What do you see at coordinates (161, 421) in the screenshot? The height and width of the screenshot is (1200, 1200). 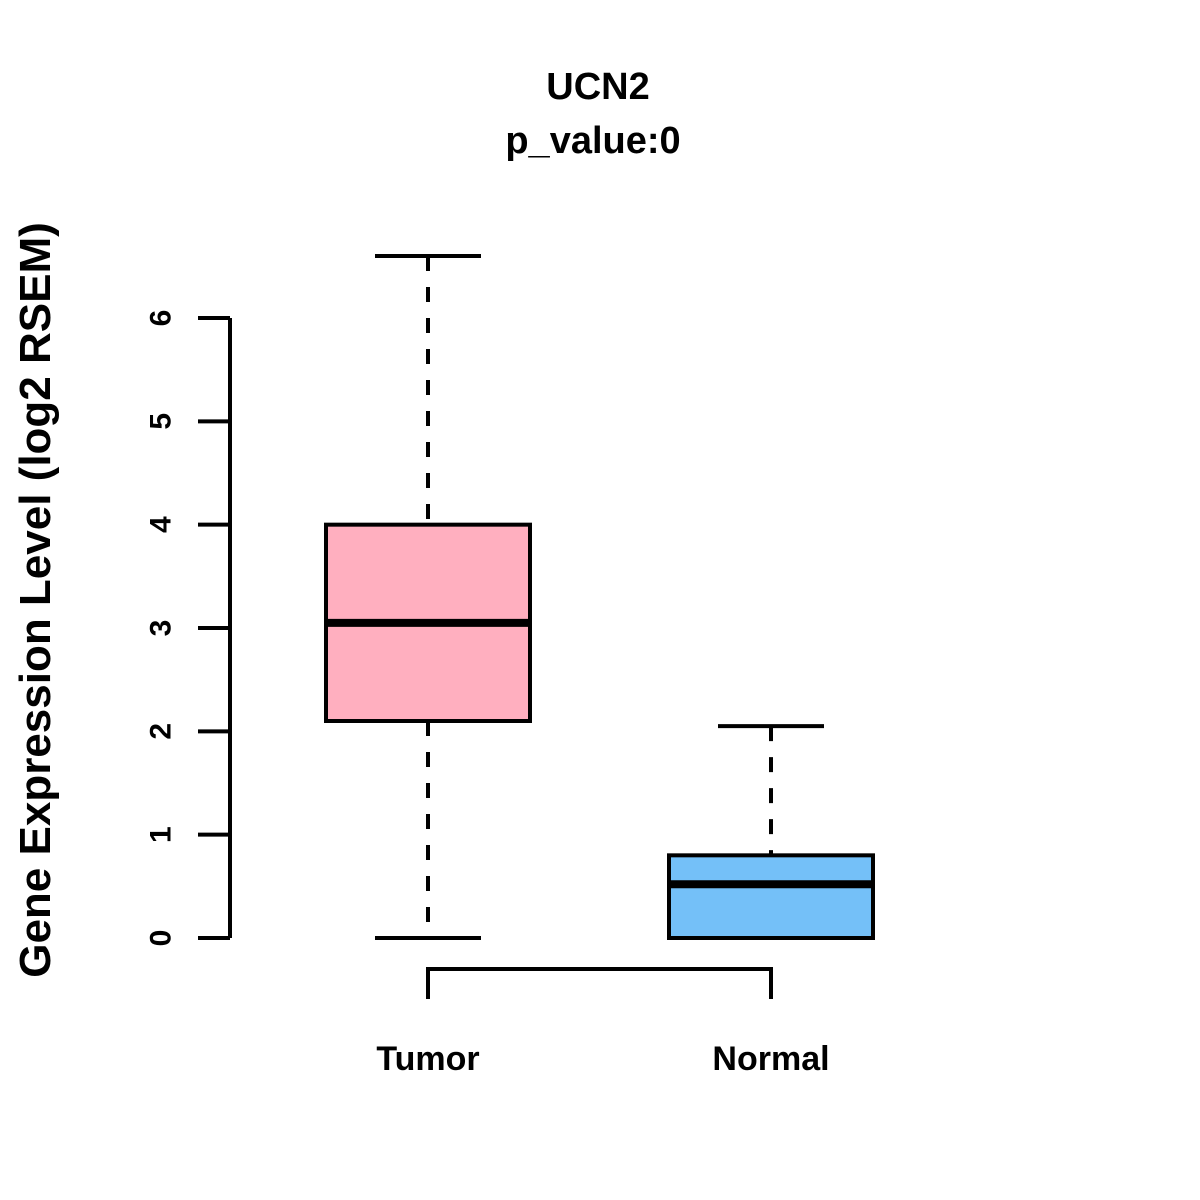 I see `y-tick-label: 5` at bounding box center [161, 421].